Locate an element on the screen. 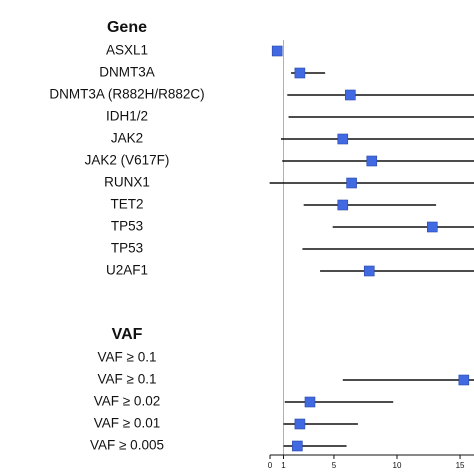 The width and height of the screenshot is (474, 474). row-label: VAF ≥ 0.005 is located at coordinates (127, 445).